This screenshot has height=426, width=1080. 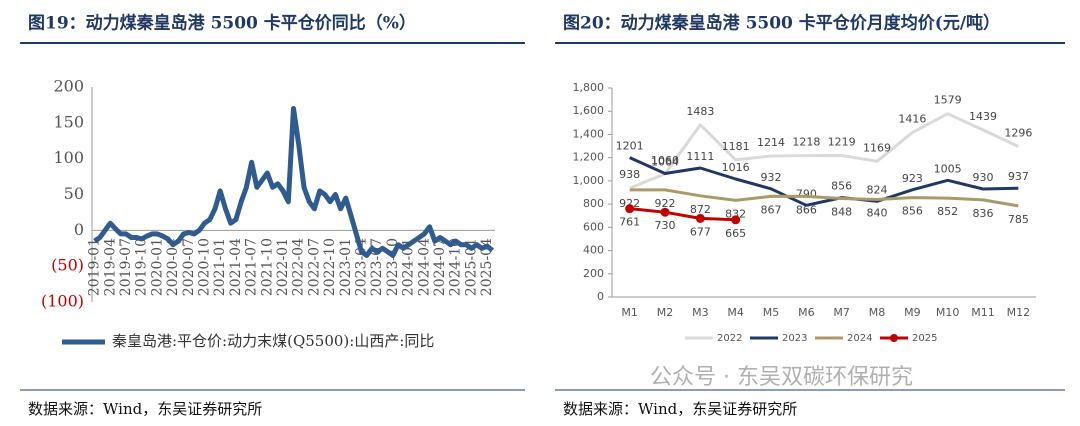 What do you see at coordinates (983, 213) in the screenshot?
I see `data-label: 836` at bounding box center [983, 213].